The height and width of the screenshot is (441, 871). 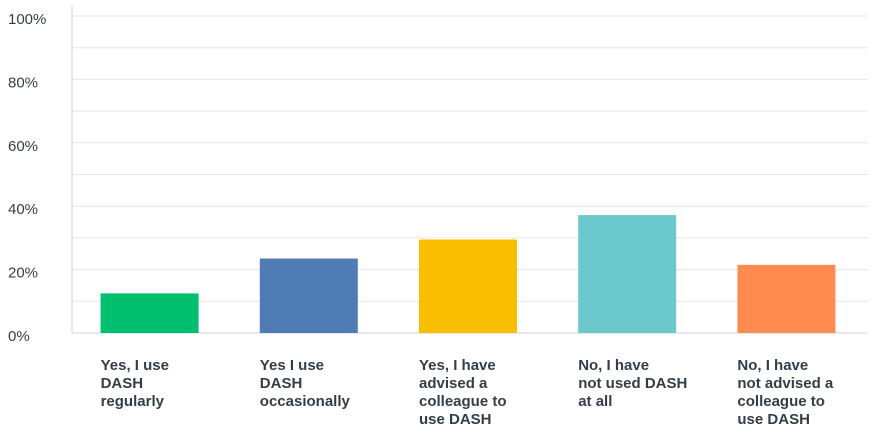 What do you see at coordinates (27, 19) in the screenshot?
I see `y-tick-label: 100%` at bounding box center [27, 19].